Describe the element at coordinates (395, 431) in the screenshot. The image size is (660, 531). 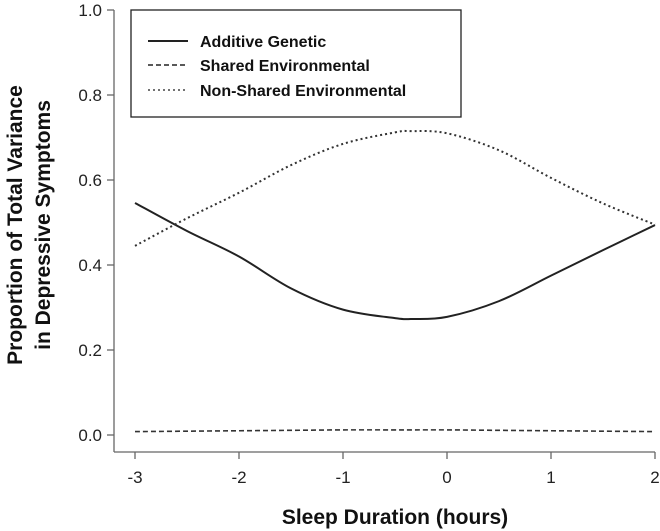
I see `series-shared-environmental-line` at that location.